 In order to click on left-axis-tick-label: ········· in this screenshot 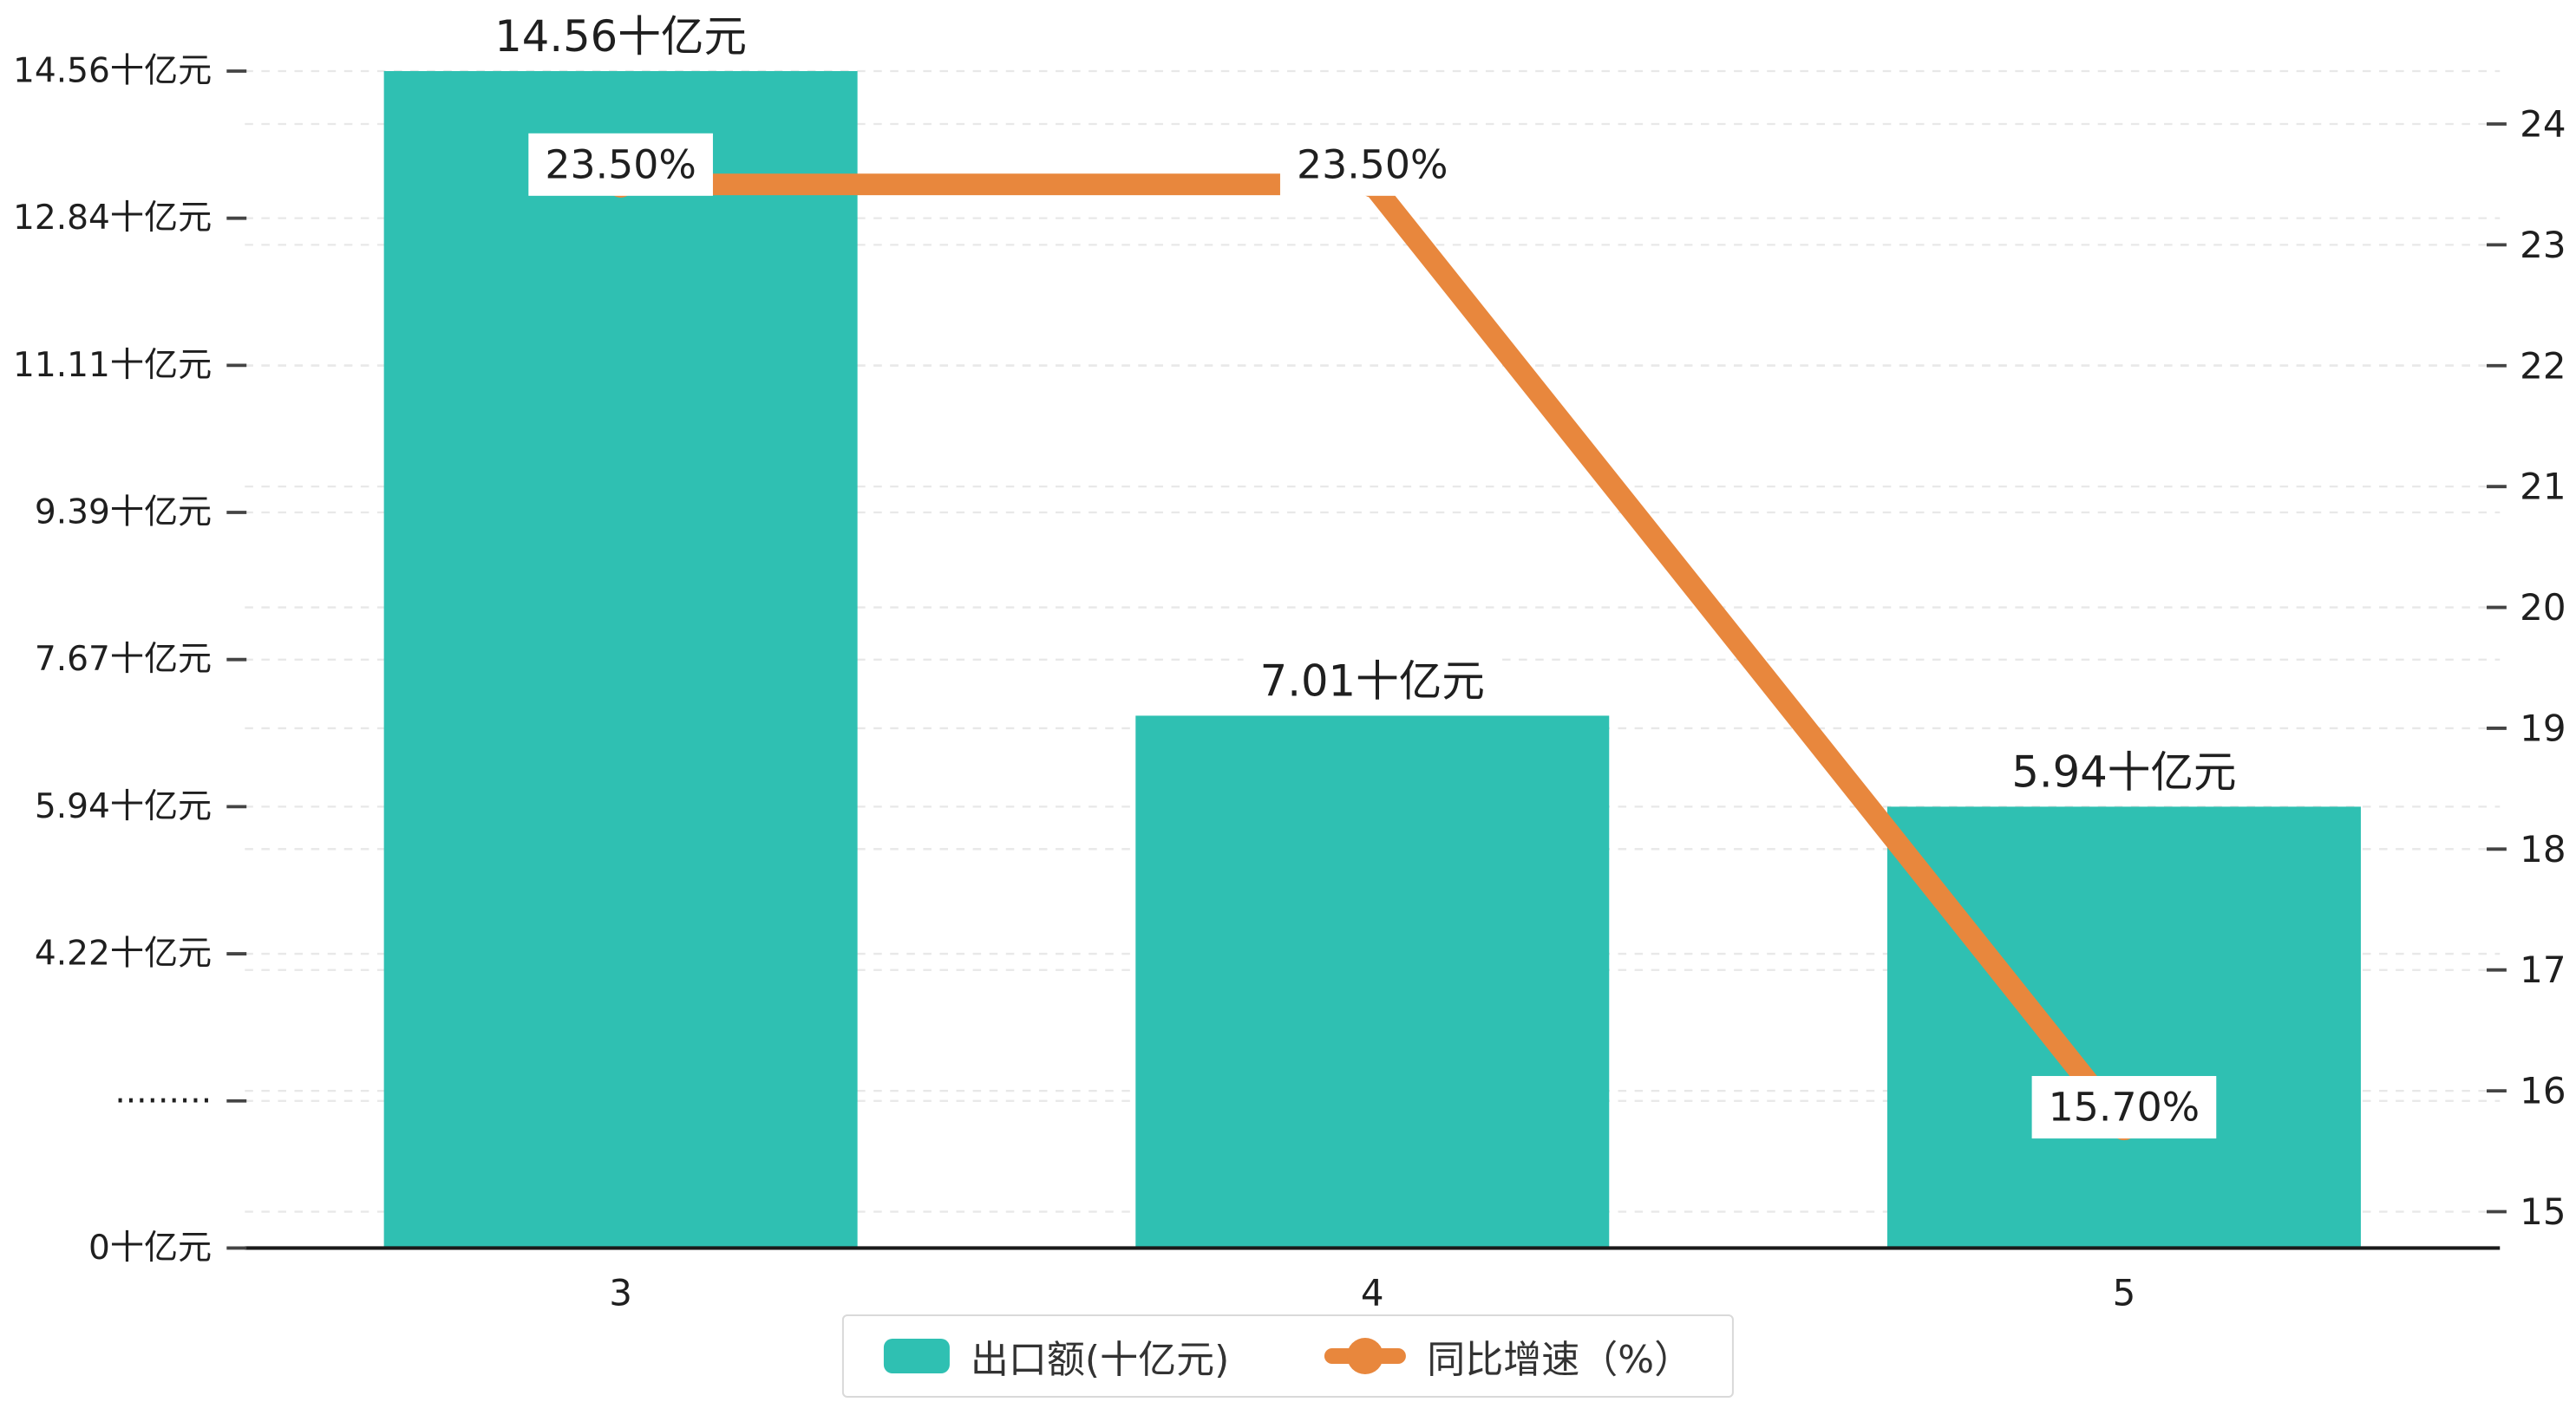, I will do `click(163, 1100)`.